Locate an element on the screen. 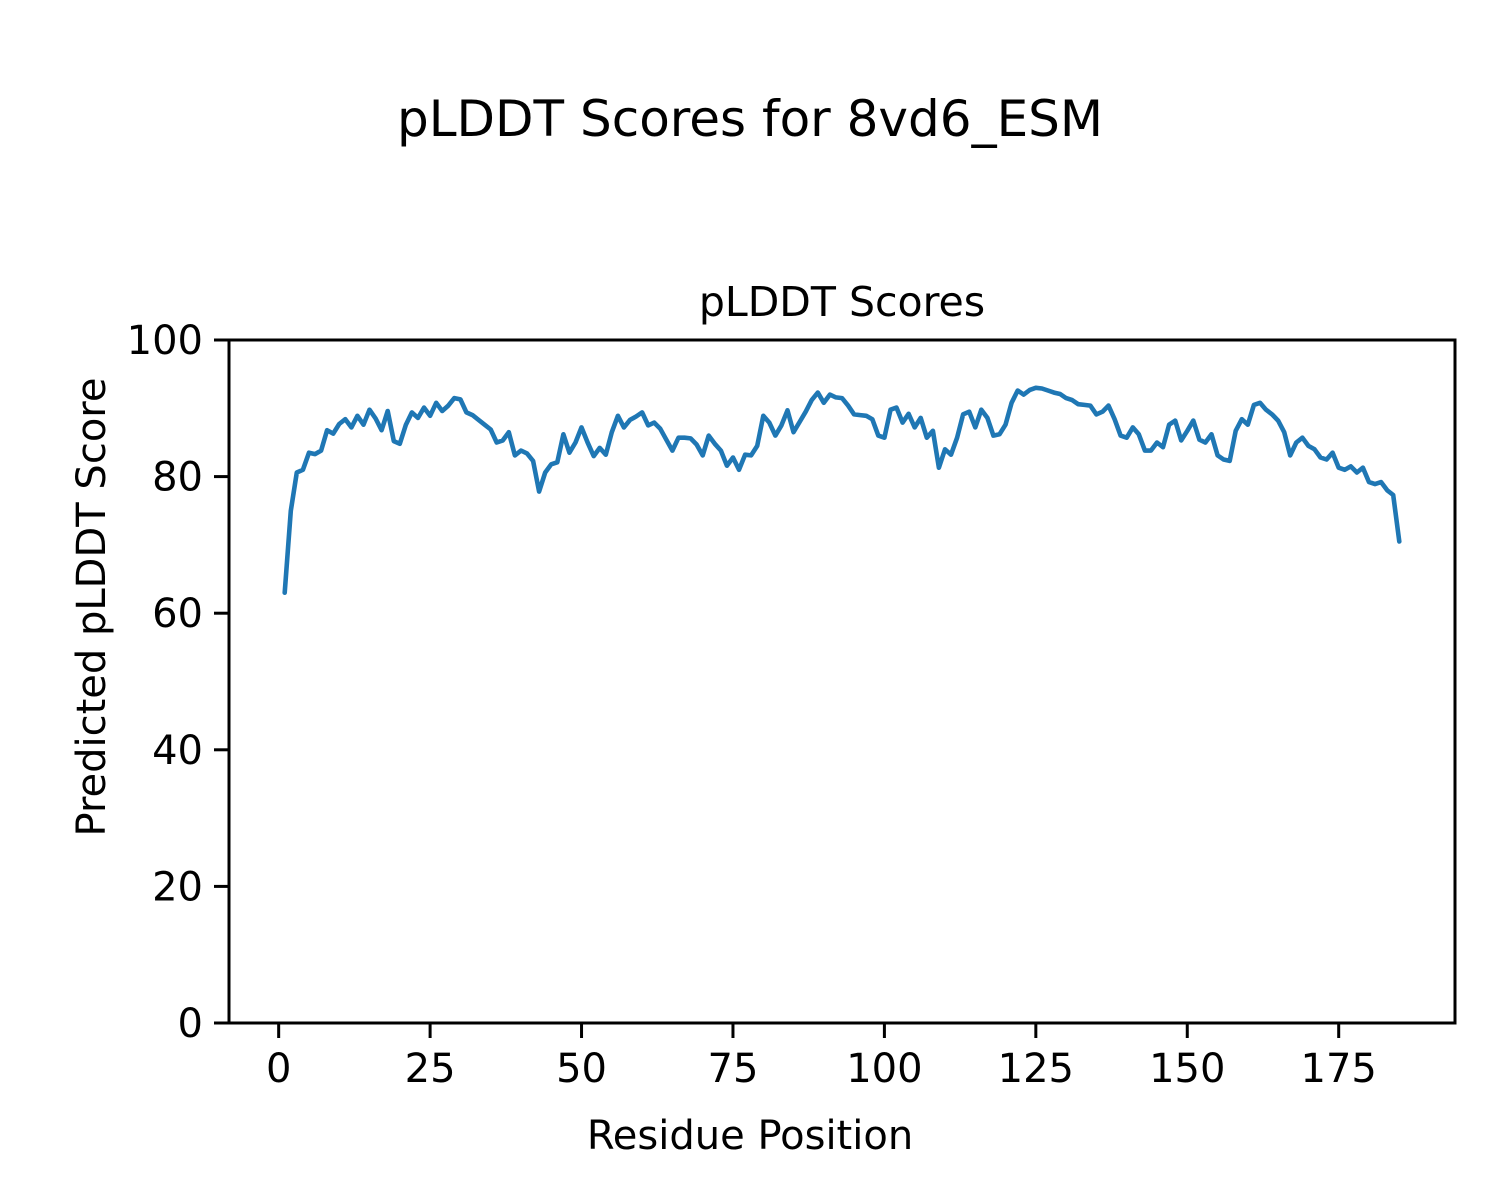 The height and width of the screenshot is (1200, 1500). x-tick-label: 150 is located at coordinates (1187, 1069).